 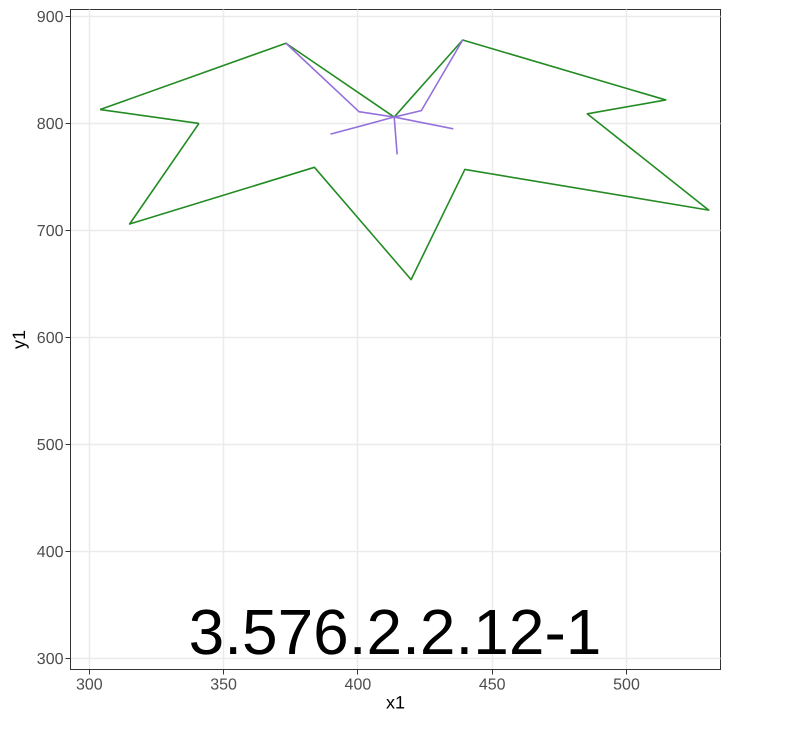 I want to click on x-tick-label: 500, so click(x=626, y=685).